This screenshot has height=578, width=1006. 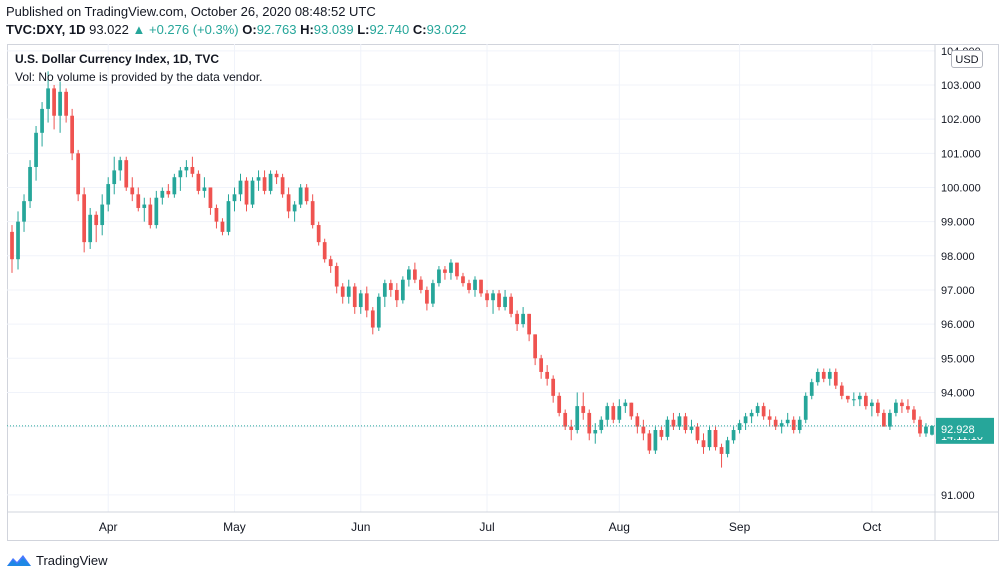 I want to click on x-tick-label: Sep, so click(x=740, y=527).